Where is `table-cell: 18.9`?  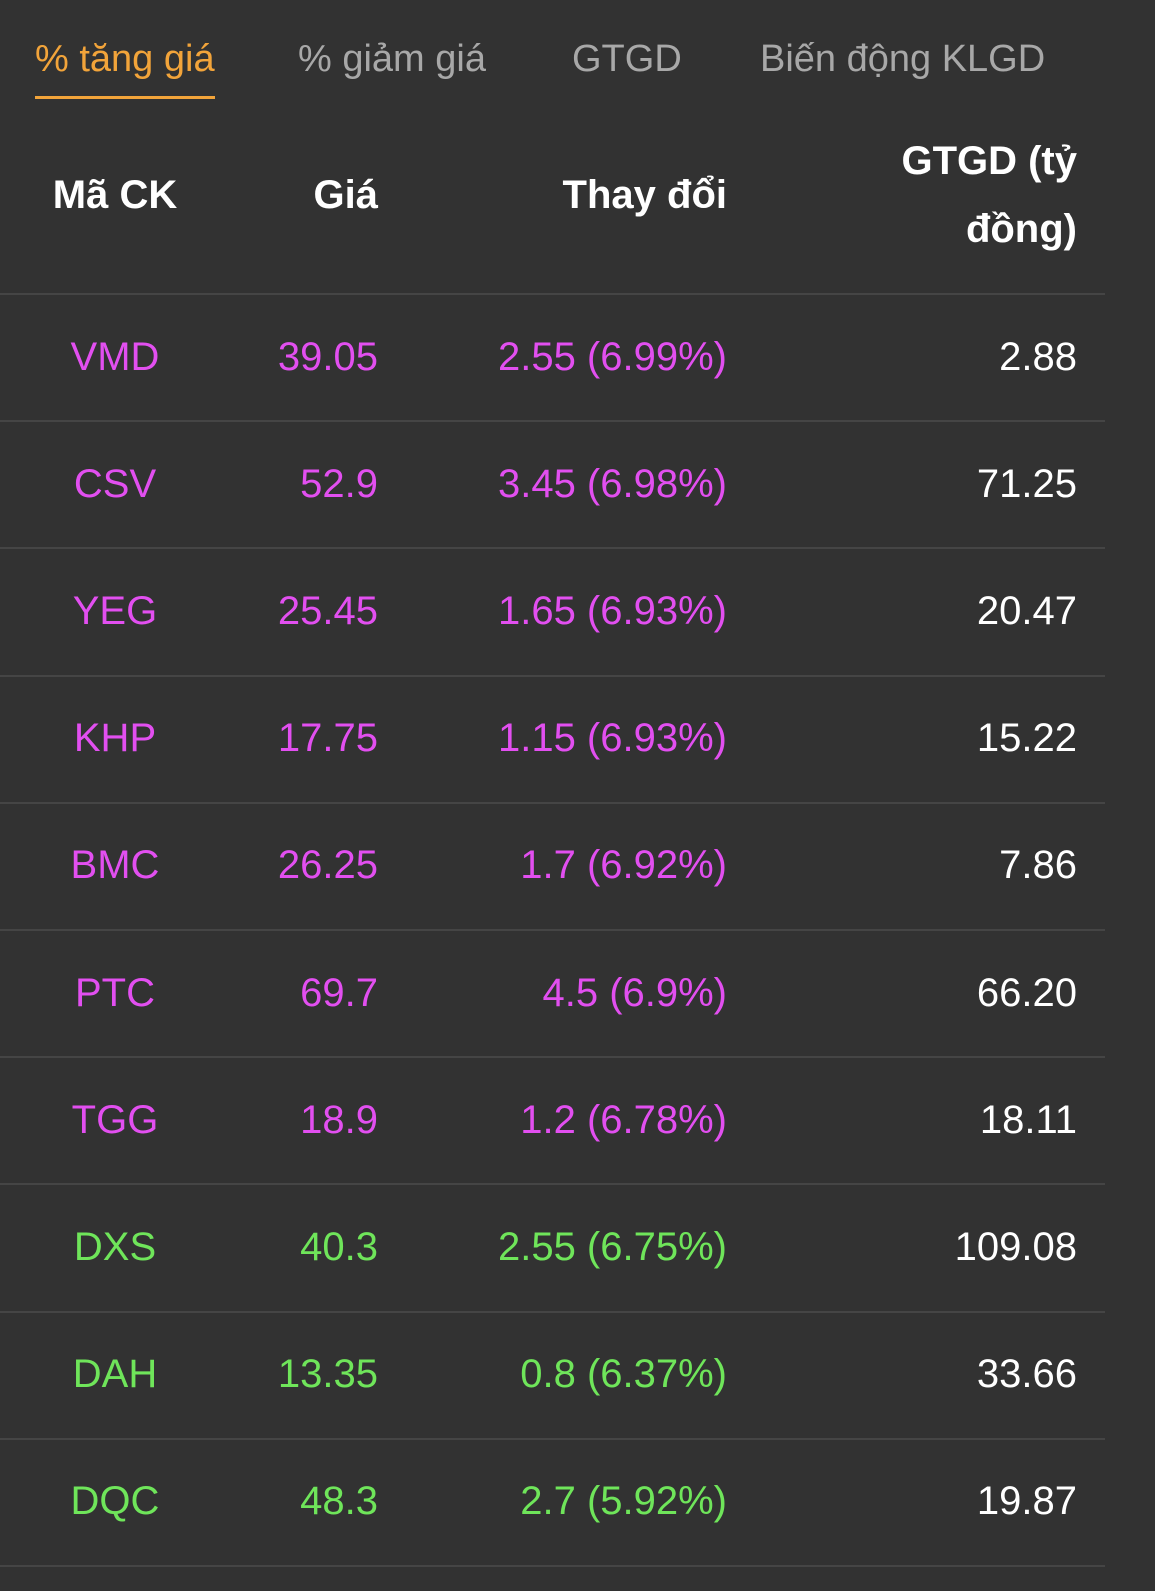
table-cell: 18.9 is located at coordinates (339, 1119).